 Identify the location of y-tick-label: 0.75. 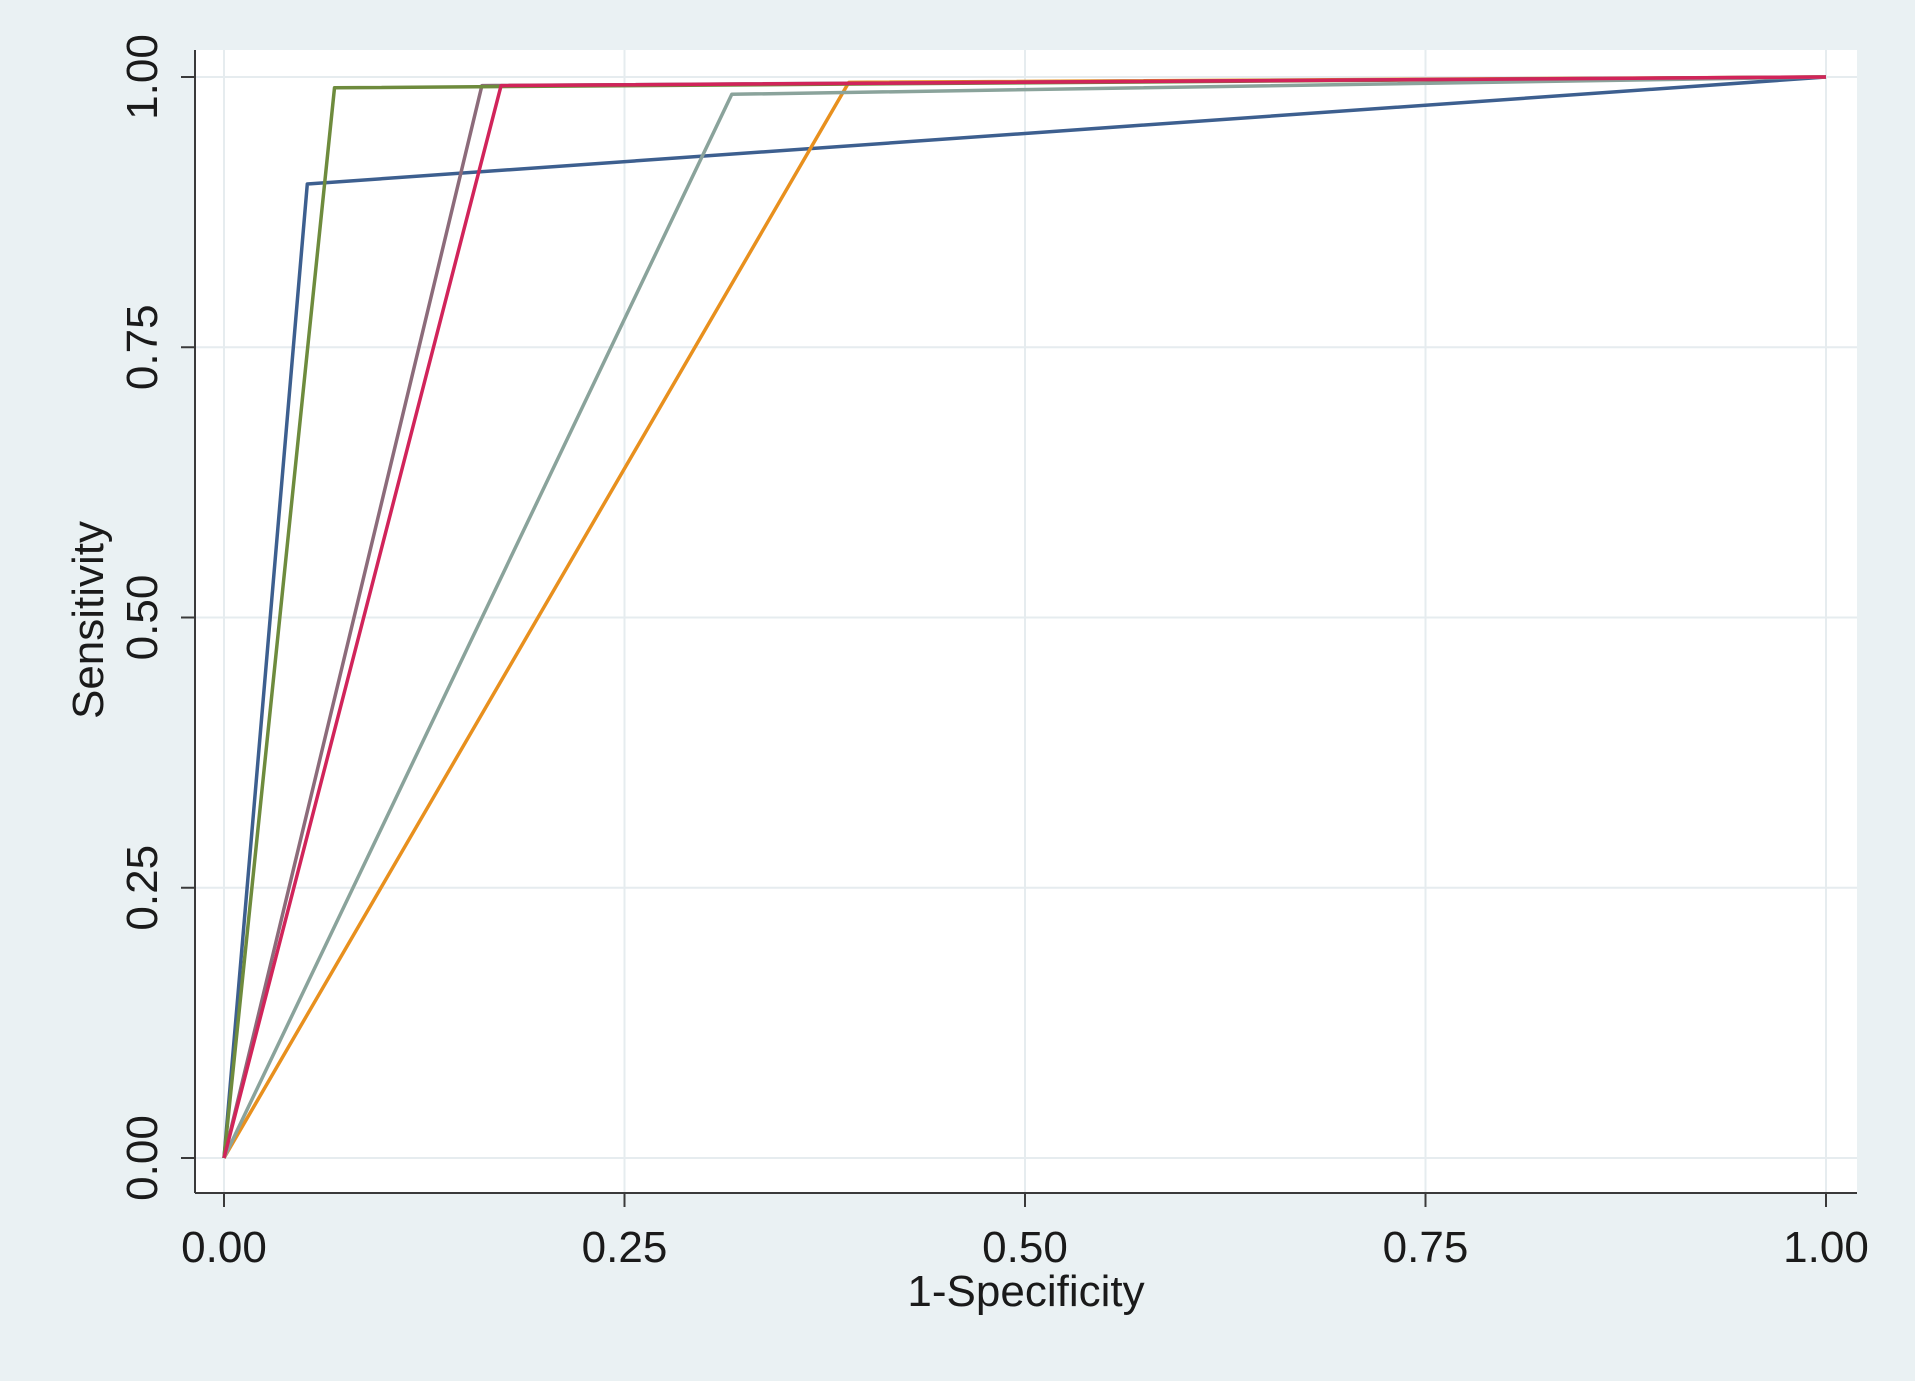
(142, 347).